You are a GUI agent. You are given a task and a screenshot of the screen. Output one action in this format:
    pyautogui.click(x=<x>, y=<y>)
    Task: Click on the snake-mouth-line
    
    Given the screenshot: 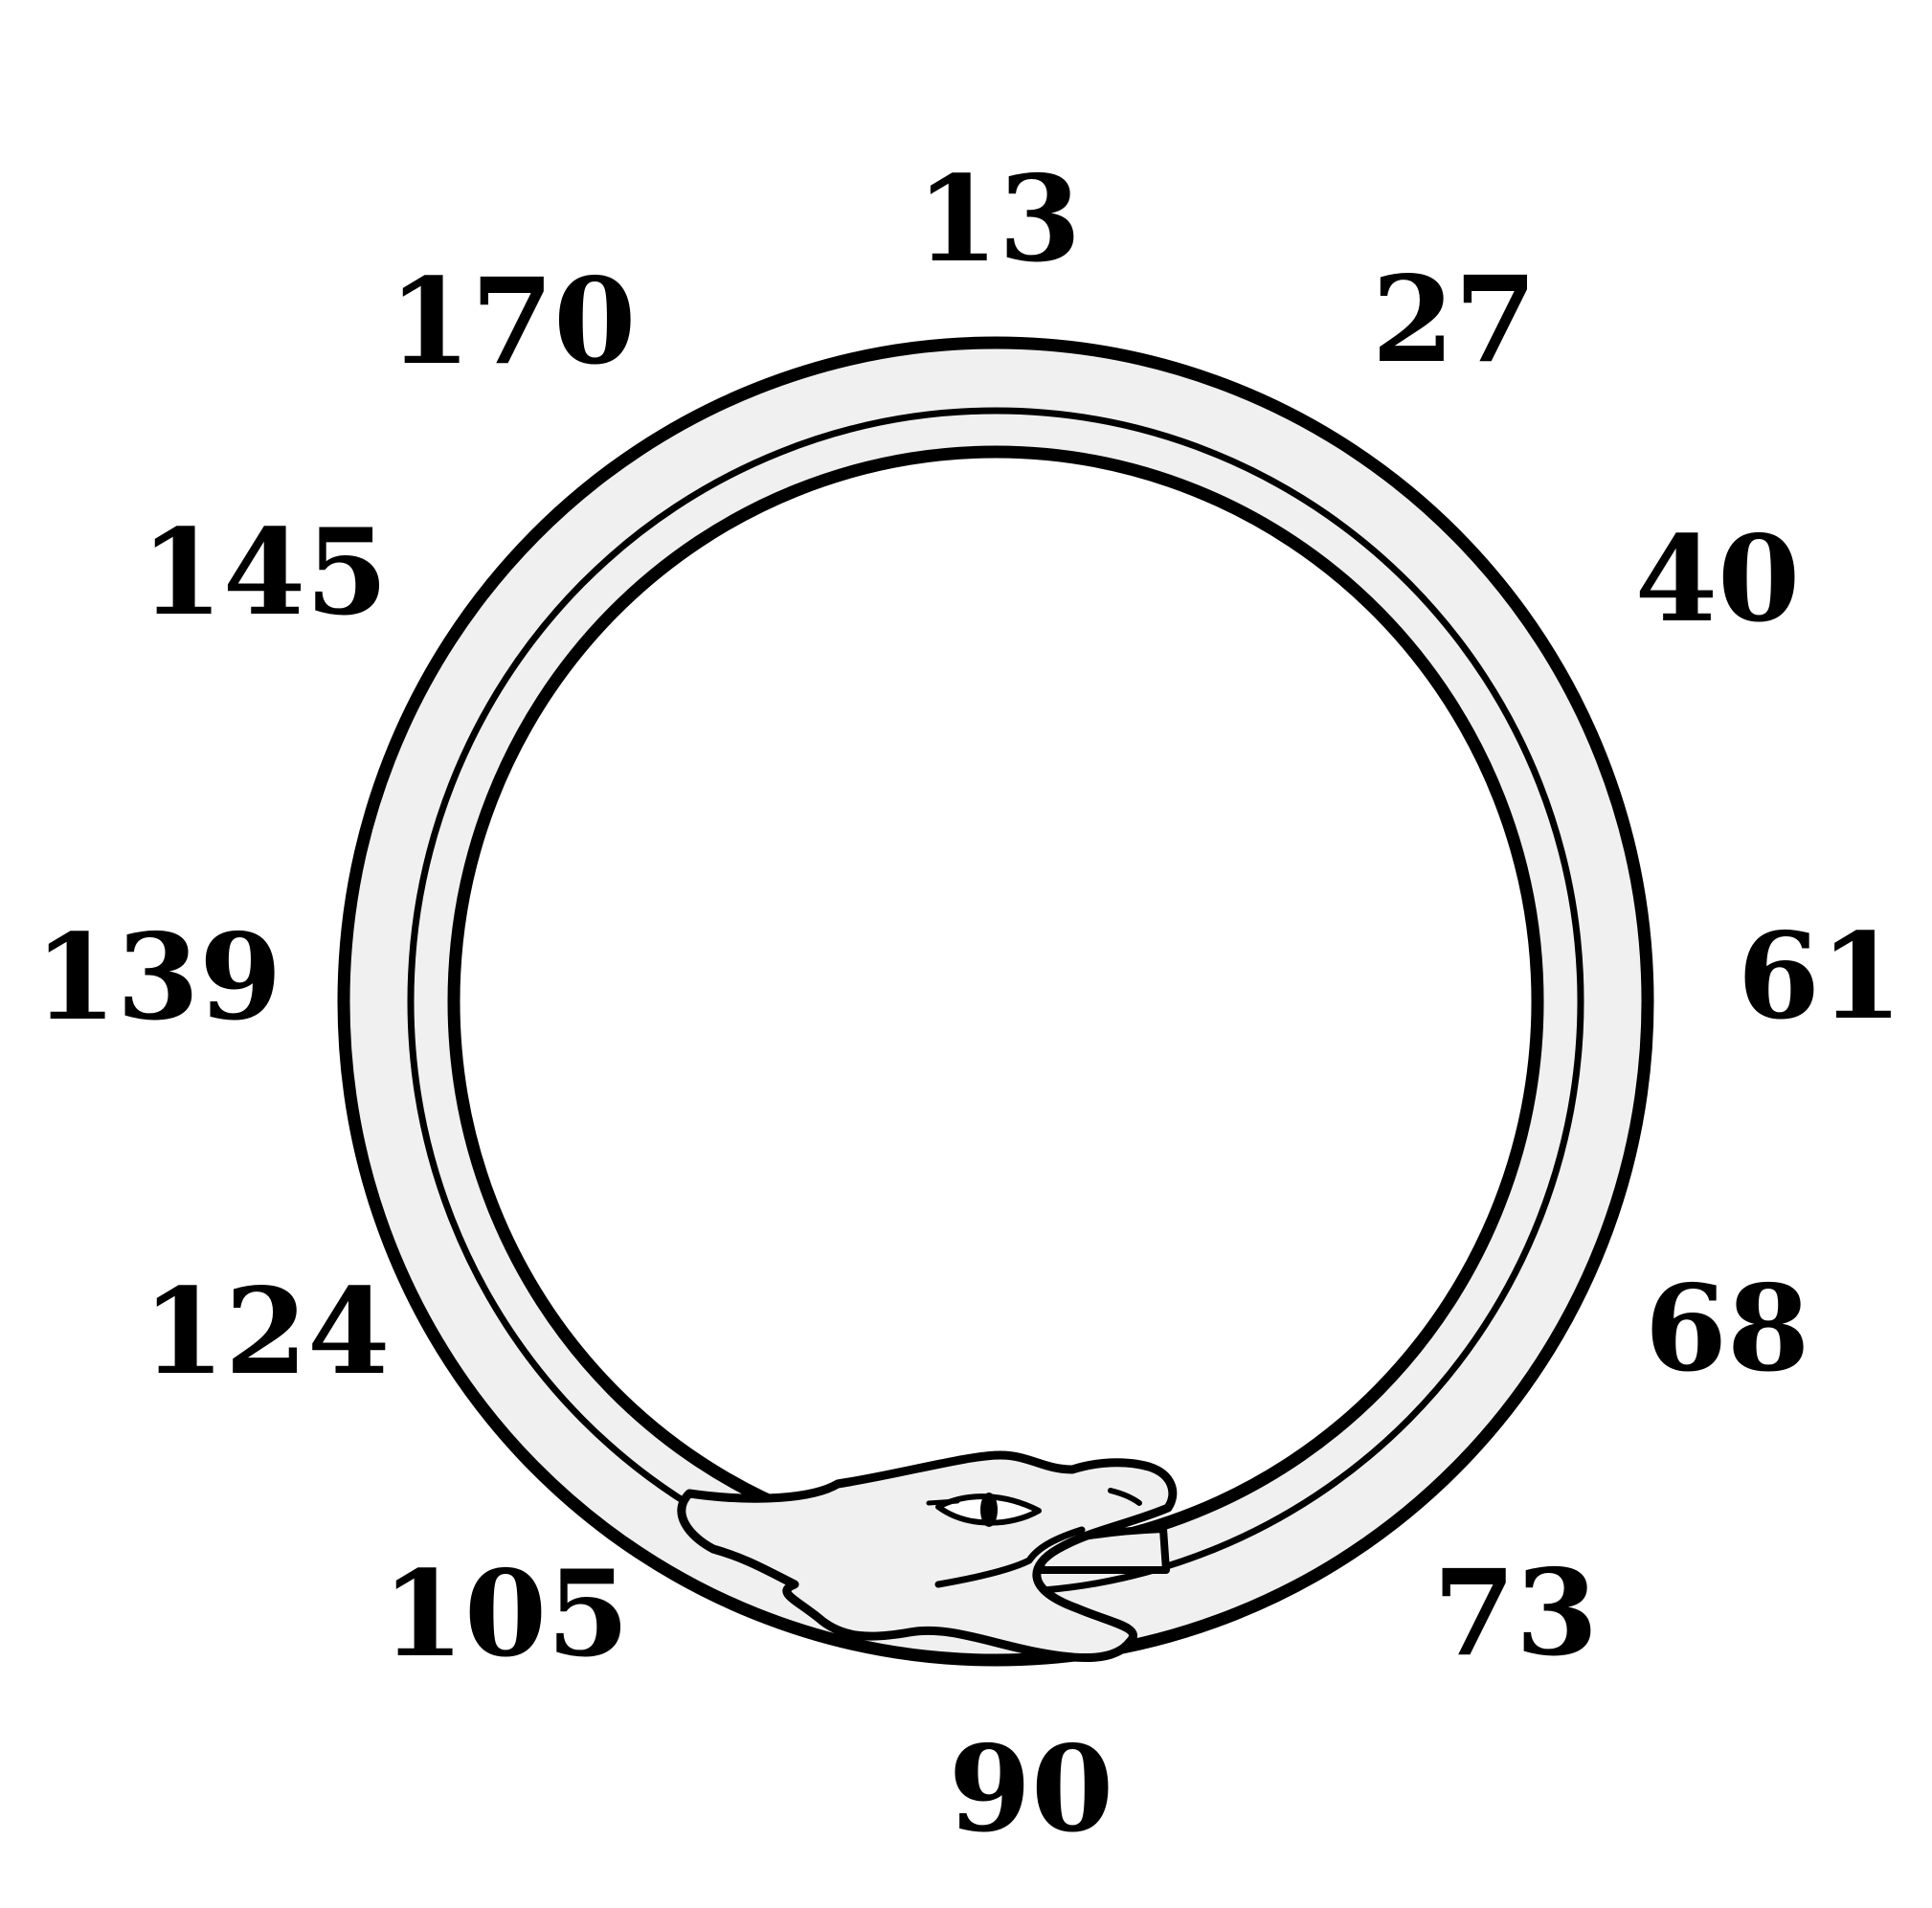 What is the action you would take?
    pyautogui.click(x=1010, y=1557)
    